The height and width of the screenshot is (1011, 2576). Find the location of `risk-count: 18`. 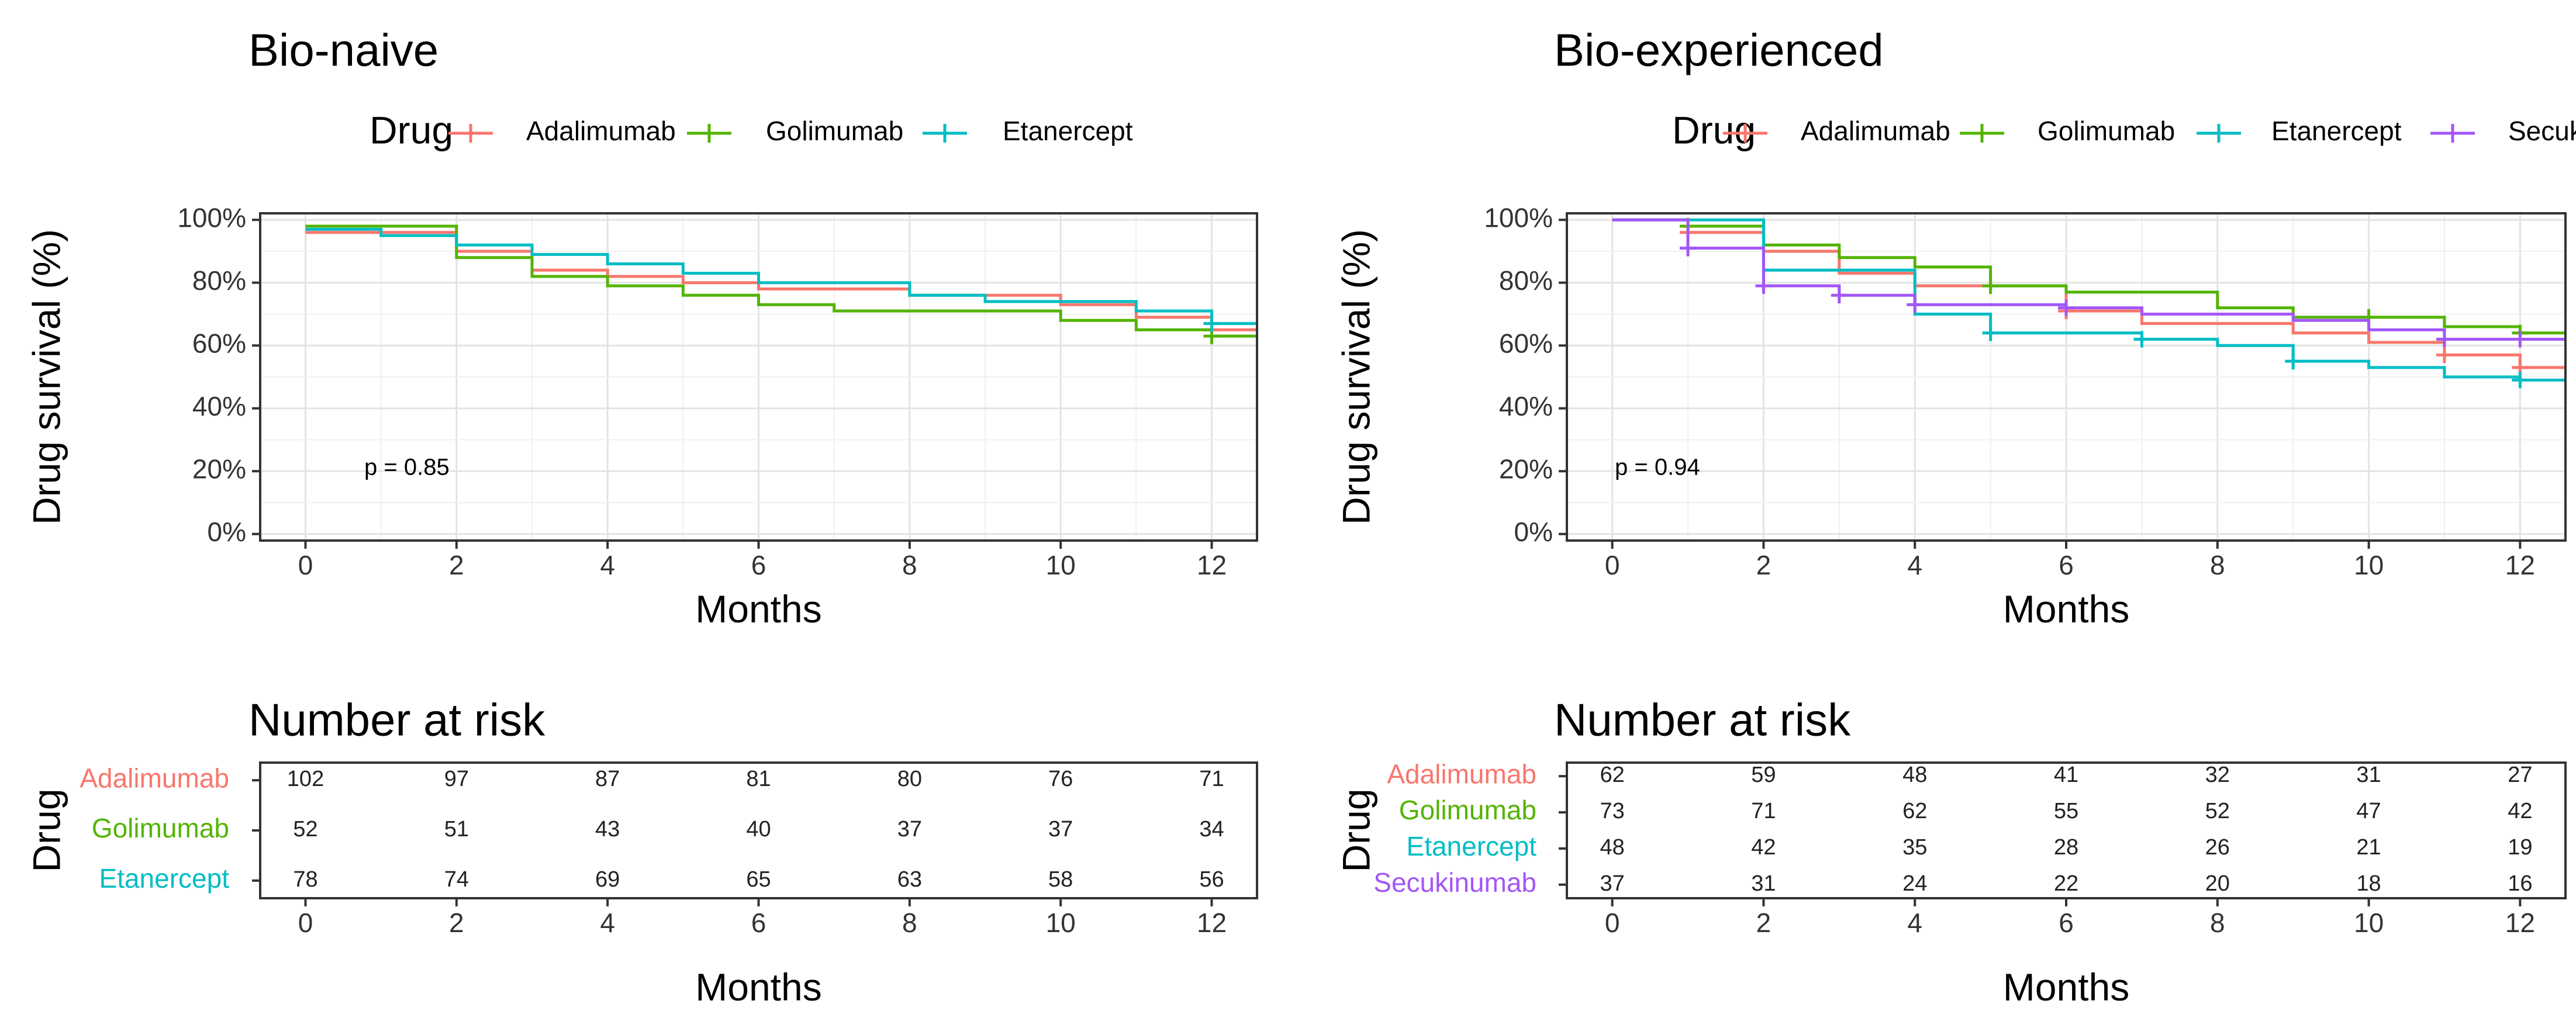

risk-count: 18 is located at coordinates (2368, 883).